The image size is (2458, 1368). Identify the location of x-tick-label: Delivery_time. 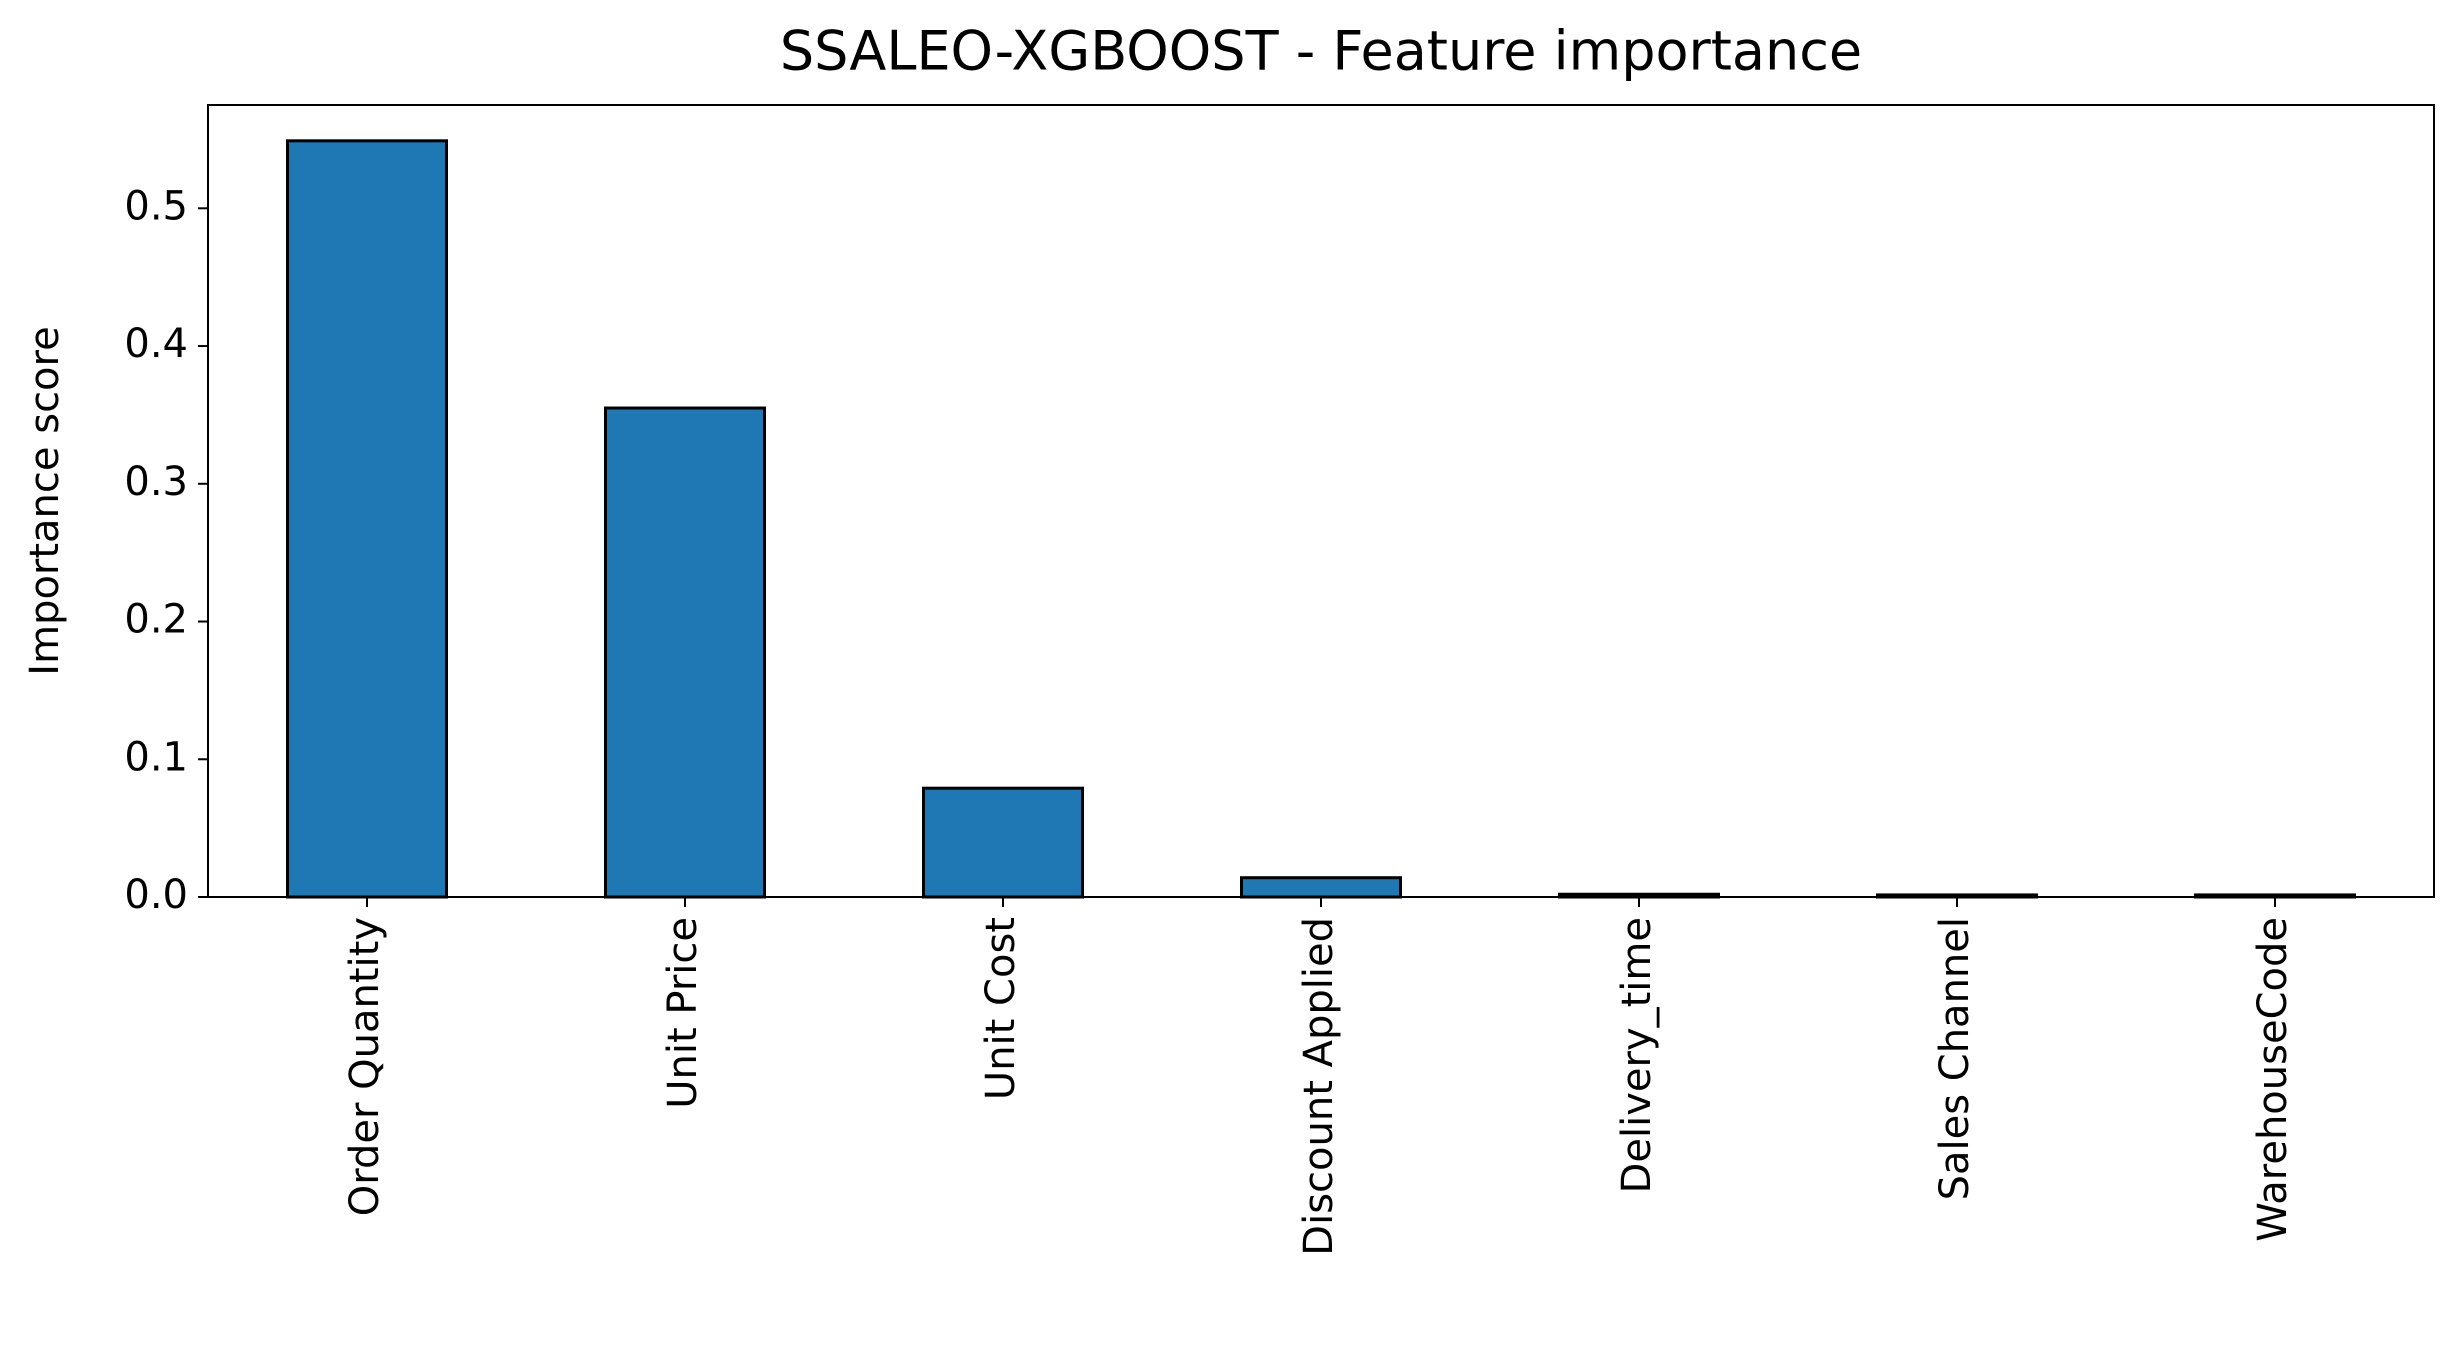
(1637, 1055).